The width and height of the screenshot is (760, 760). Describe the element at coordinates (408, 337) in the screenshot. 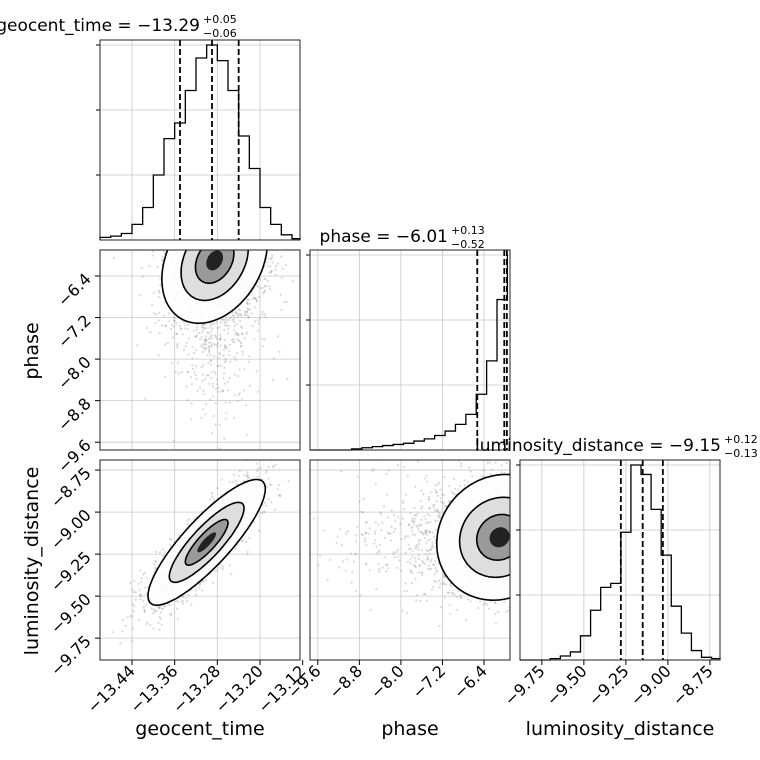

I see `panel-phase-hist: phase = −6.01 +0.13 −0.52` at that location.